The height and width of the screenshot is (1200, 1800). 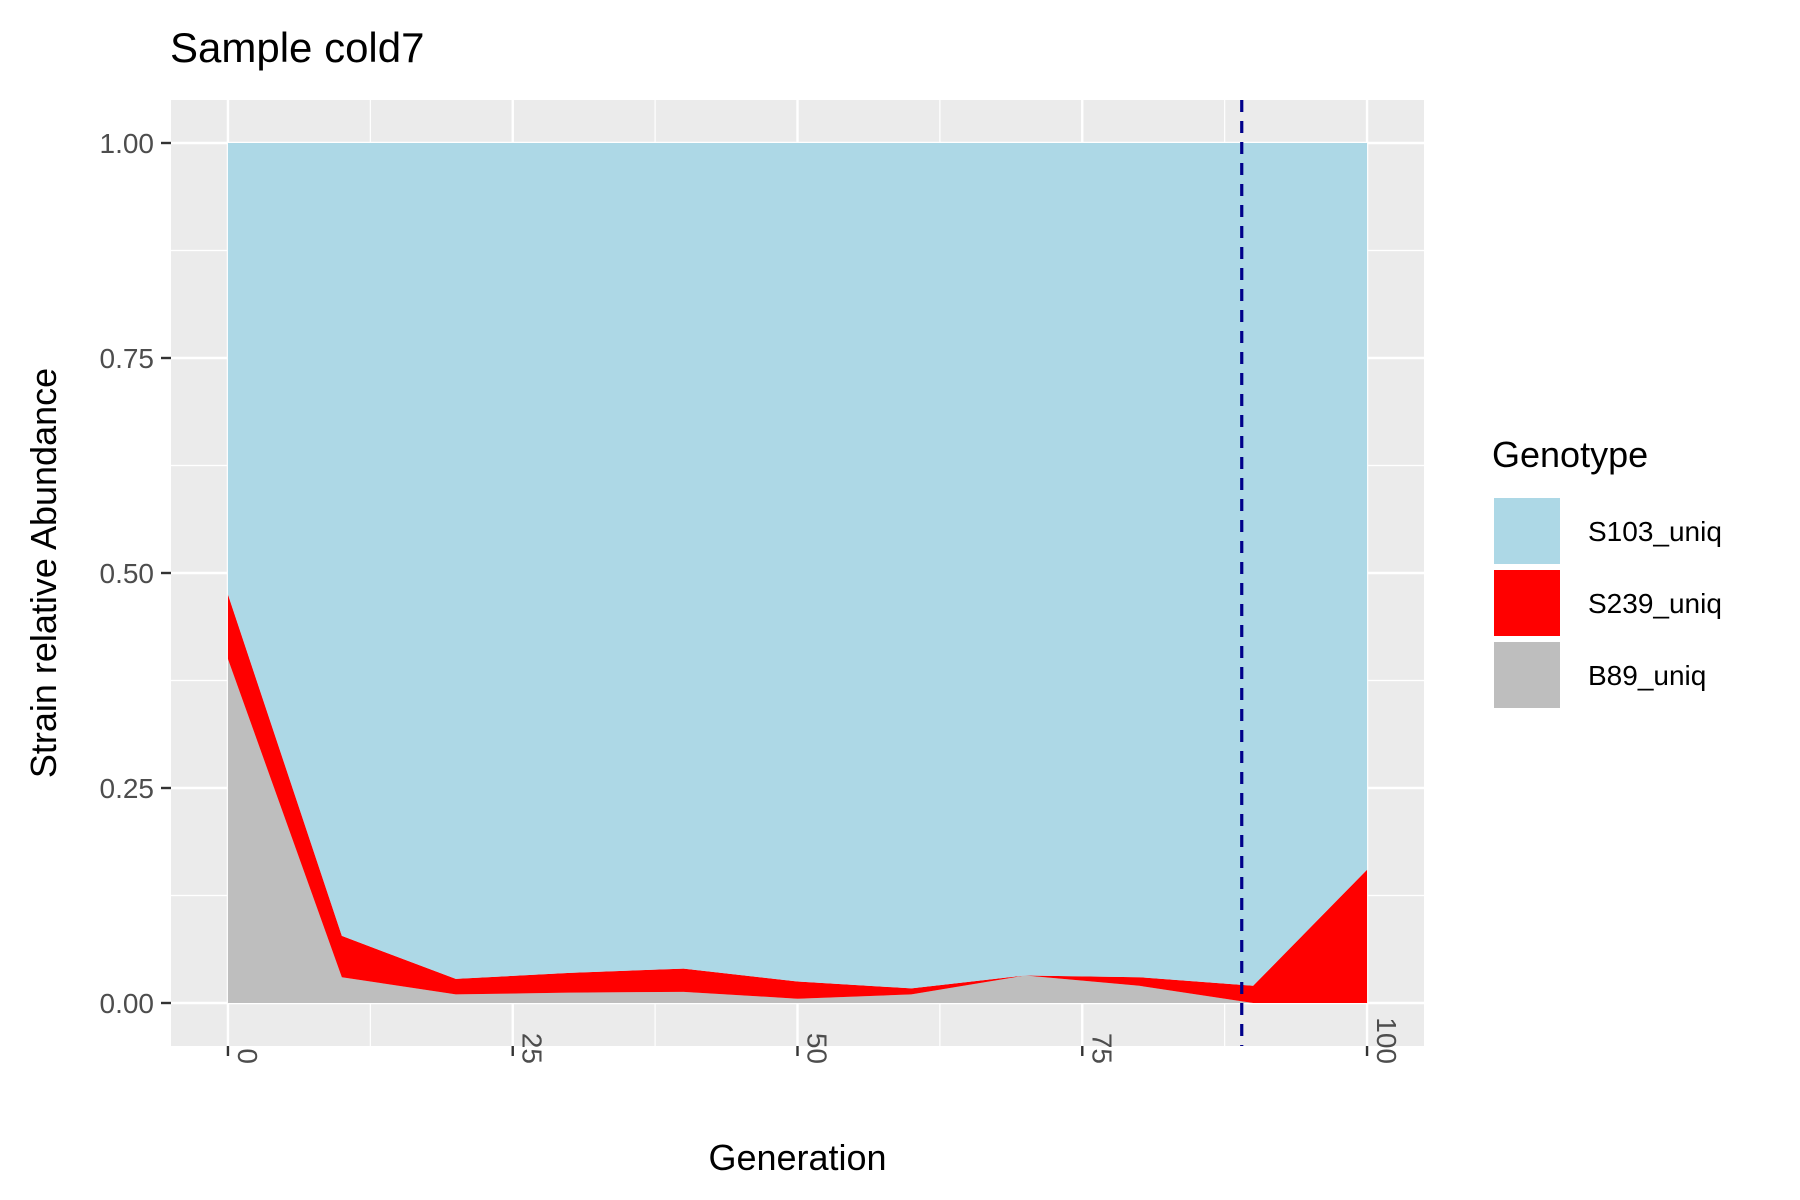 What do you see at coordinates (247, 1056) in the screenshot?
I see `x-tick-label: 0` at bounding box center [247, 1056].